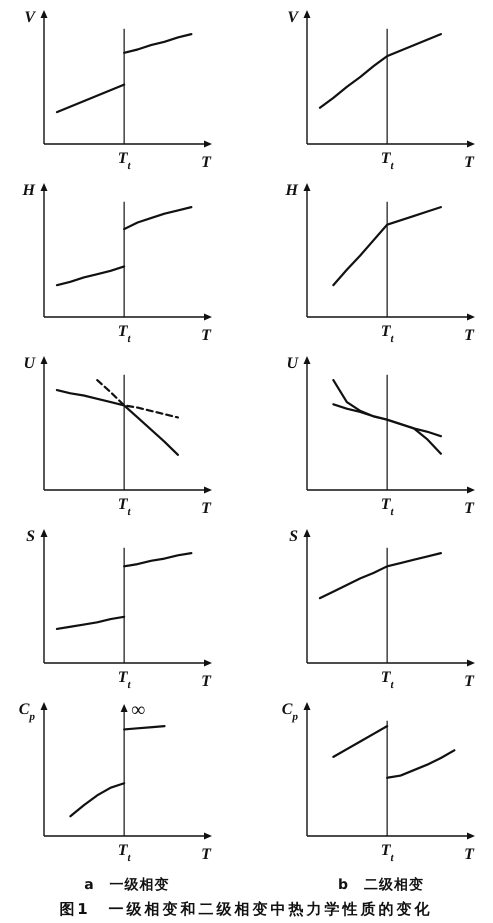 The image size is (493, 923). Describe the element at coordinates (246, 909) in the screenshot. I see `text: 图1 一级相变和二级相变中热力学性质的变化` at that location.